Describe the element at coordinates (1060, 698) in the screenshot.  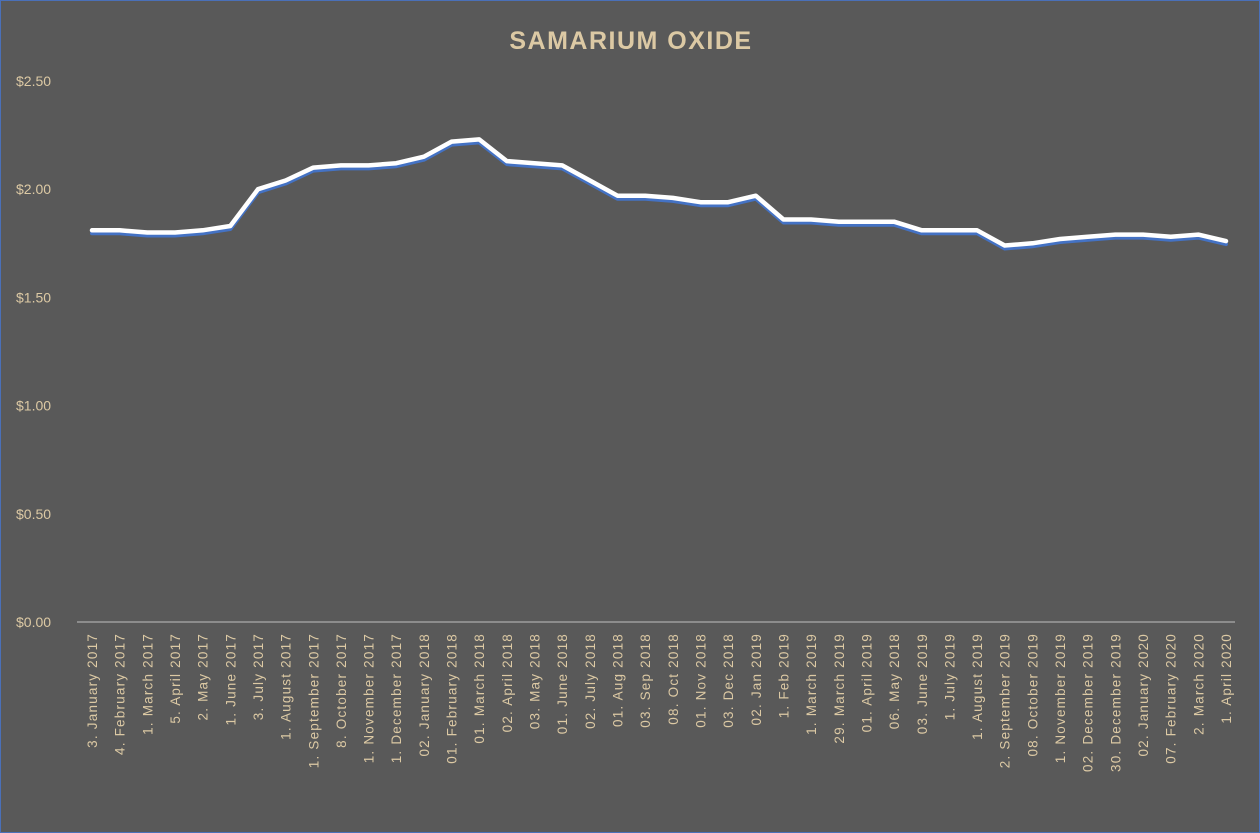
I see `x-tick-label: 1. November 2019` at that location.